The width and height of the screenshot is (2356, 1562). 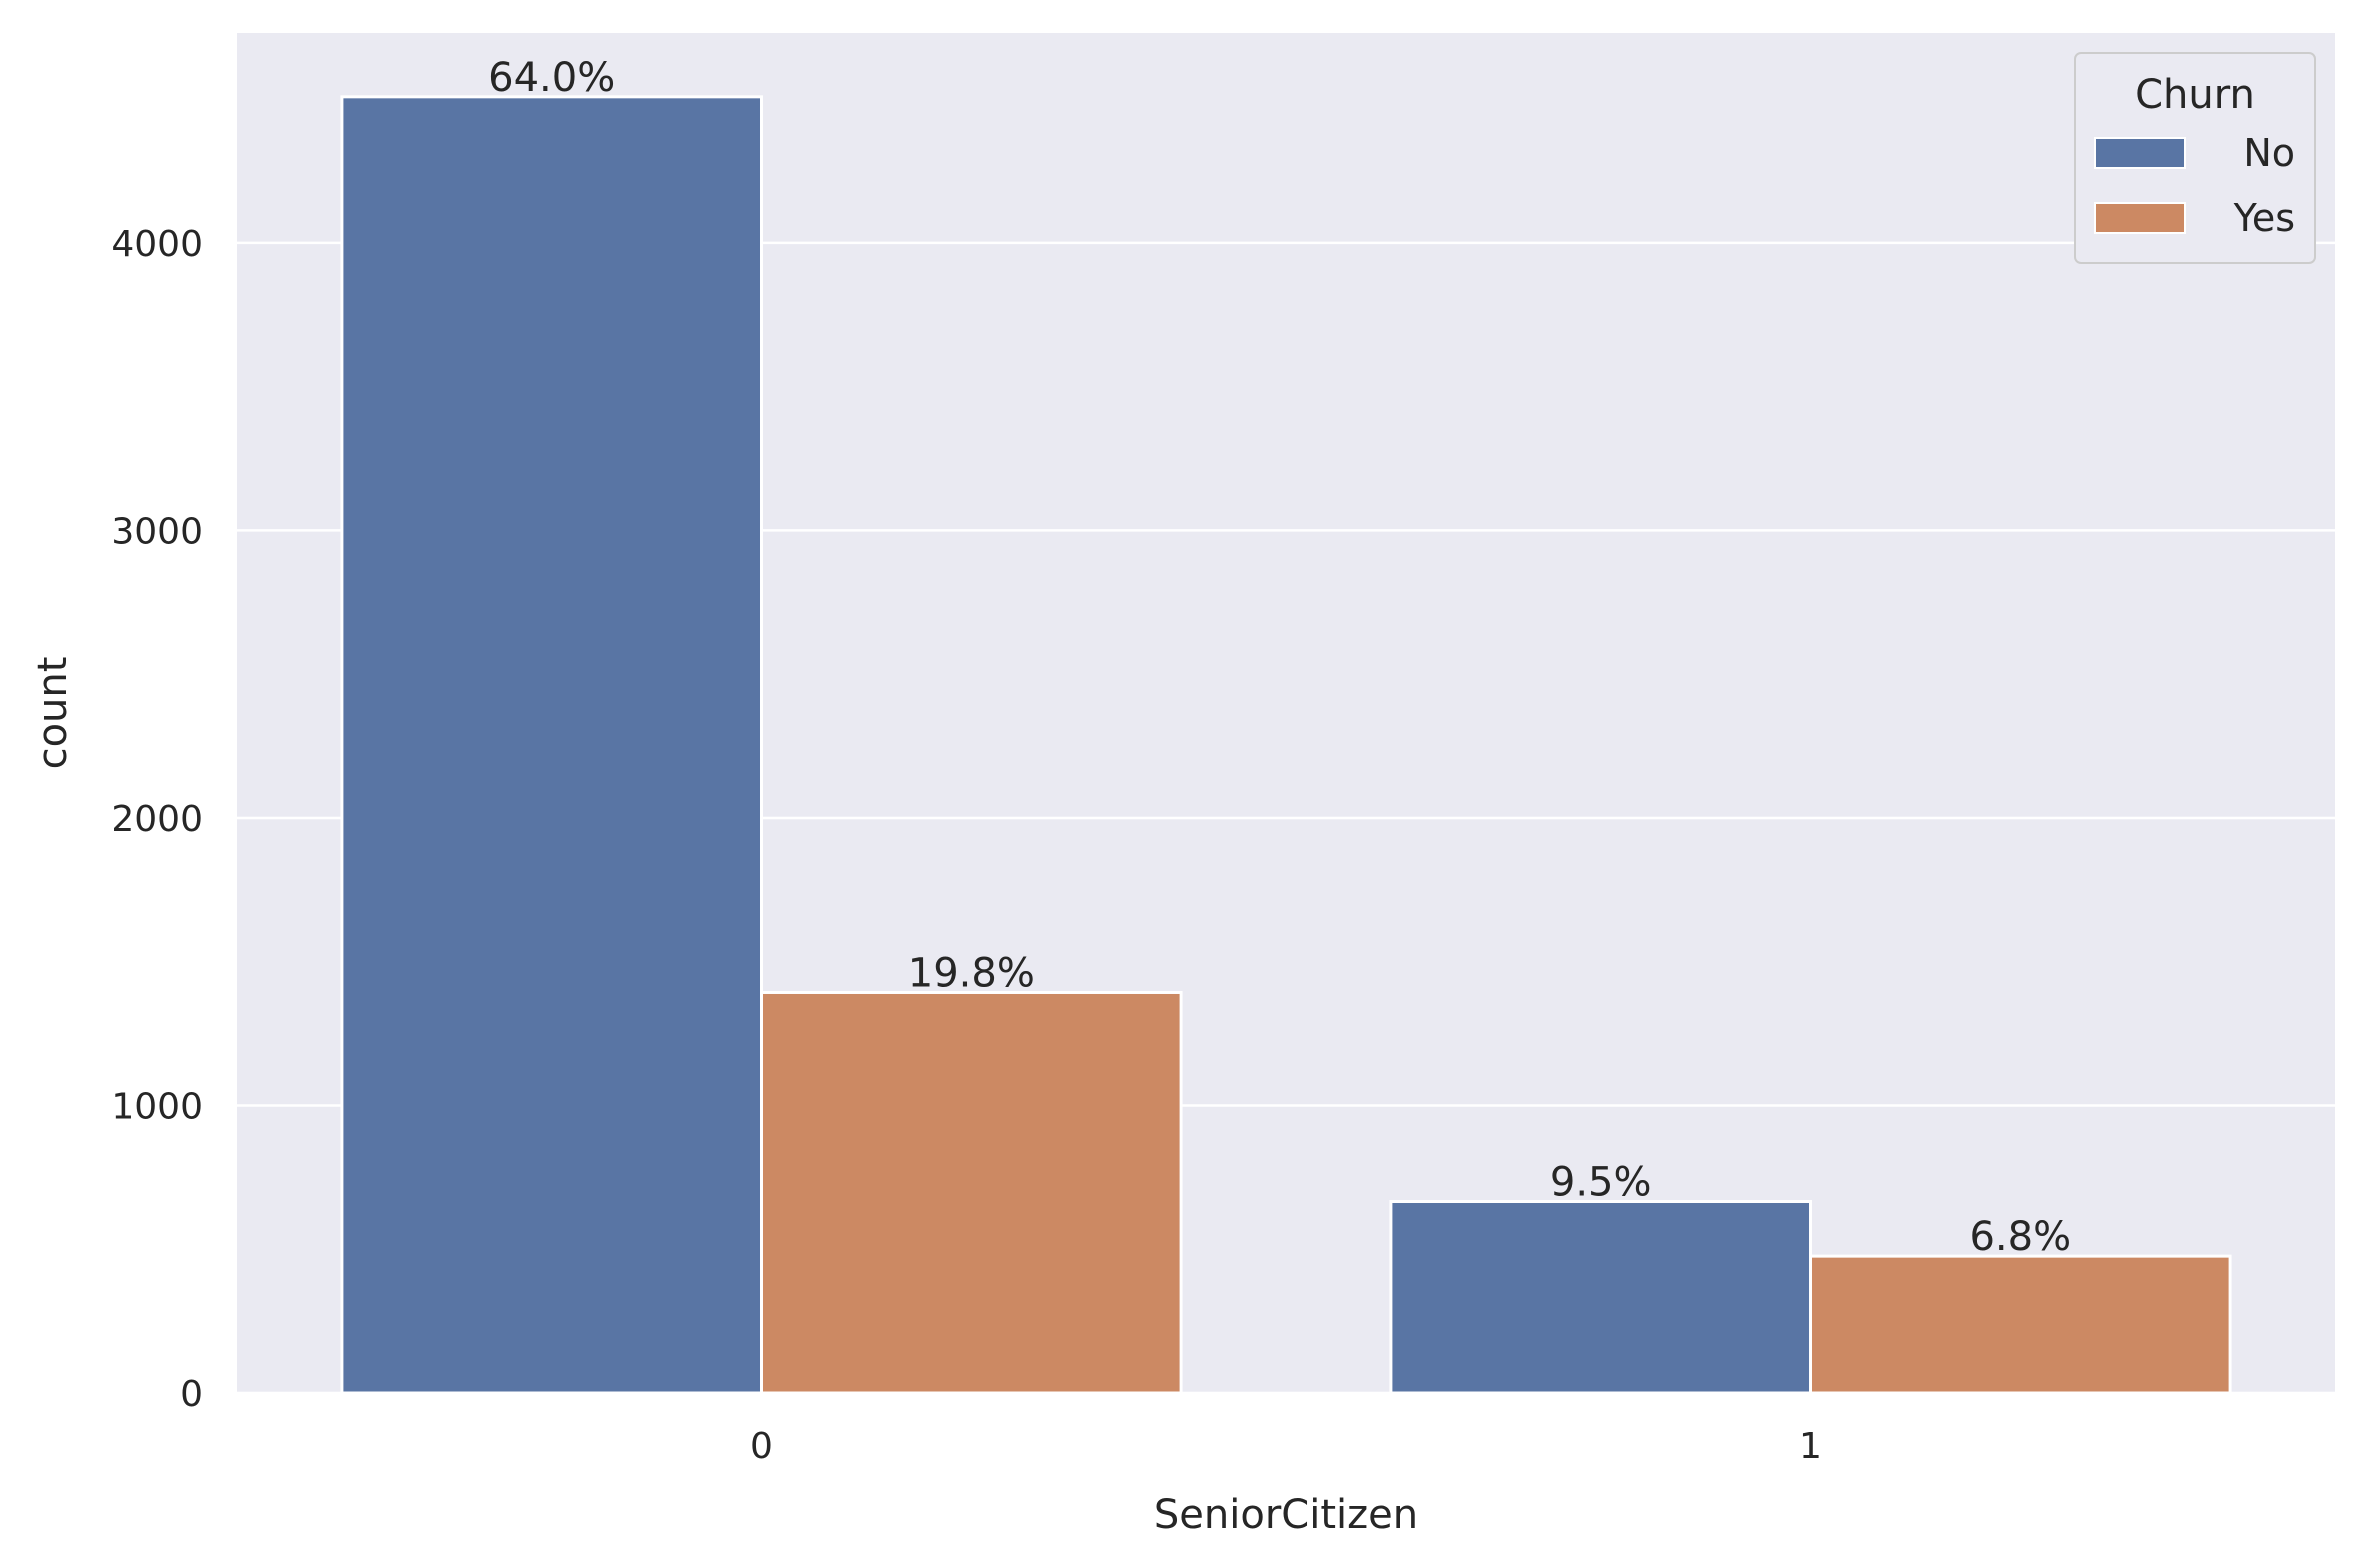 I want to click on legend: Churn No Yes, so click(x=2195, y=158).